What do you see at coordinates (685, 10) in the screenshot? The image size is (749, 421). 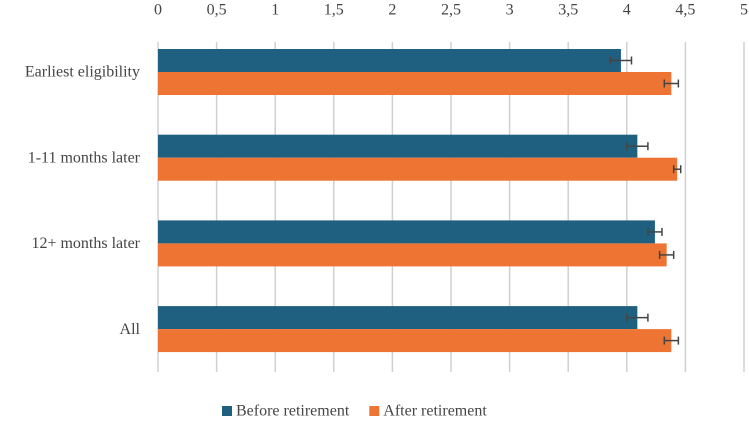 I see `x-tick-label: 4,5` at bounding box center [685, 10].